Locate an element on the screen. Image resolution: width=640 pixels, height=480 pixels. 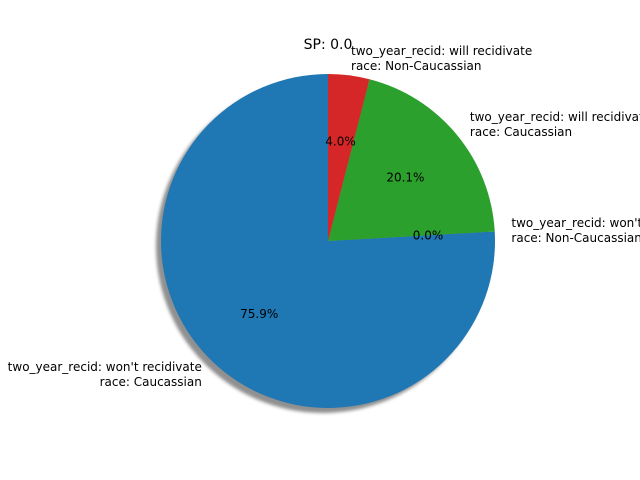
pie-slice-two-year-recid-will-recidivate-race-non-caucassian is located at coordinates (349, 157).